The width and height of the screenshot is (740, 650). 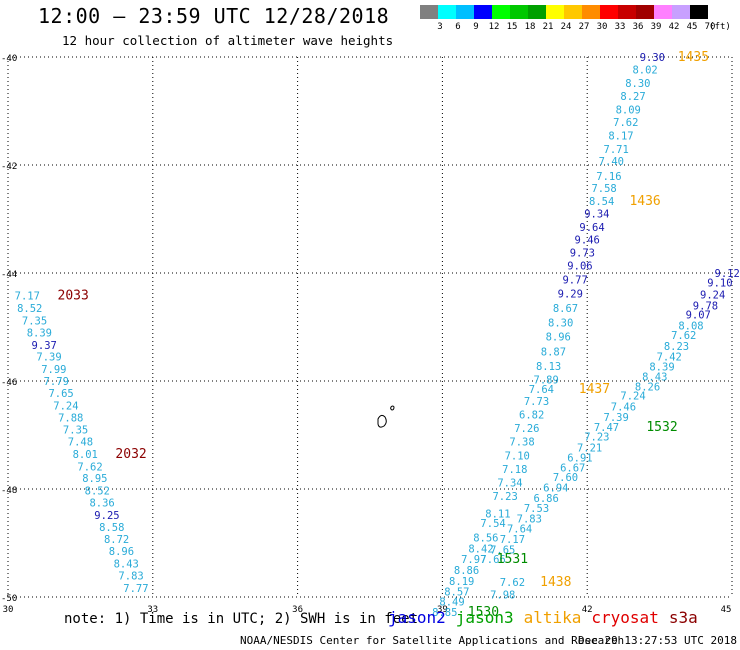 I want to click on island-large, so click(x=382, y=421).